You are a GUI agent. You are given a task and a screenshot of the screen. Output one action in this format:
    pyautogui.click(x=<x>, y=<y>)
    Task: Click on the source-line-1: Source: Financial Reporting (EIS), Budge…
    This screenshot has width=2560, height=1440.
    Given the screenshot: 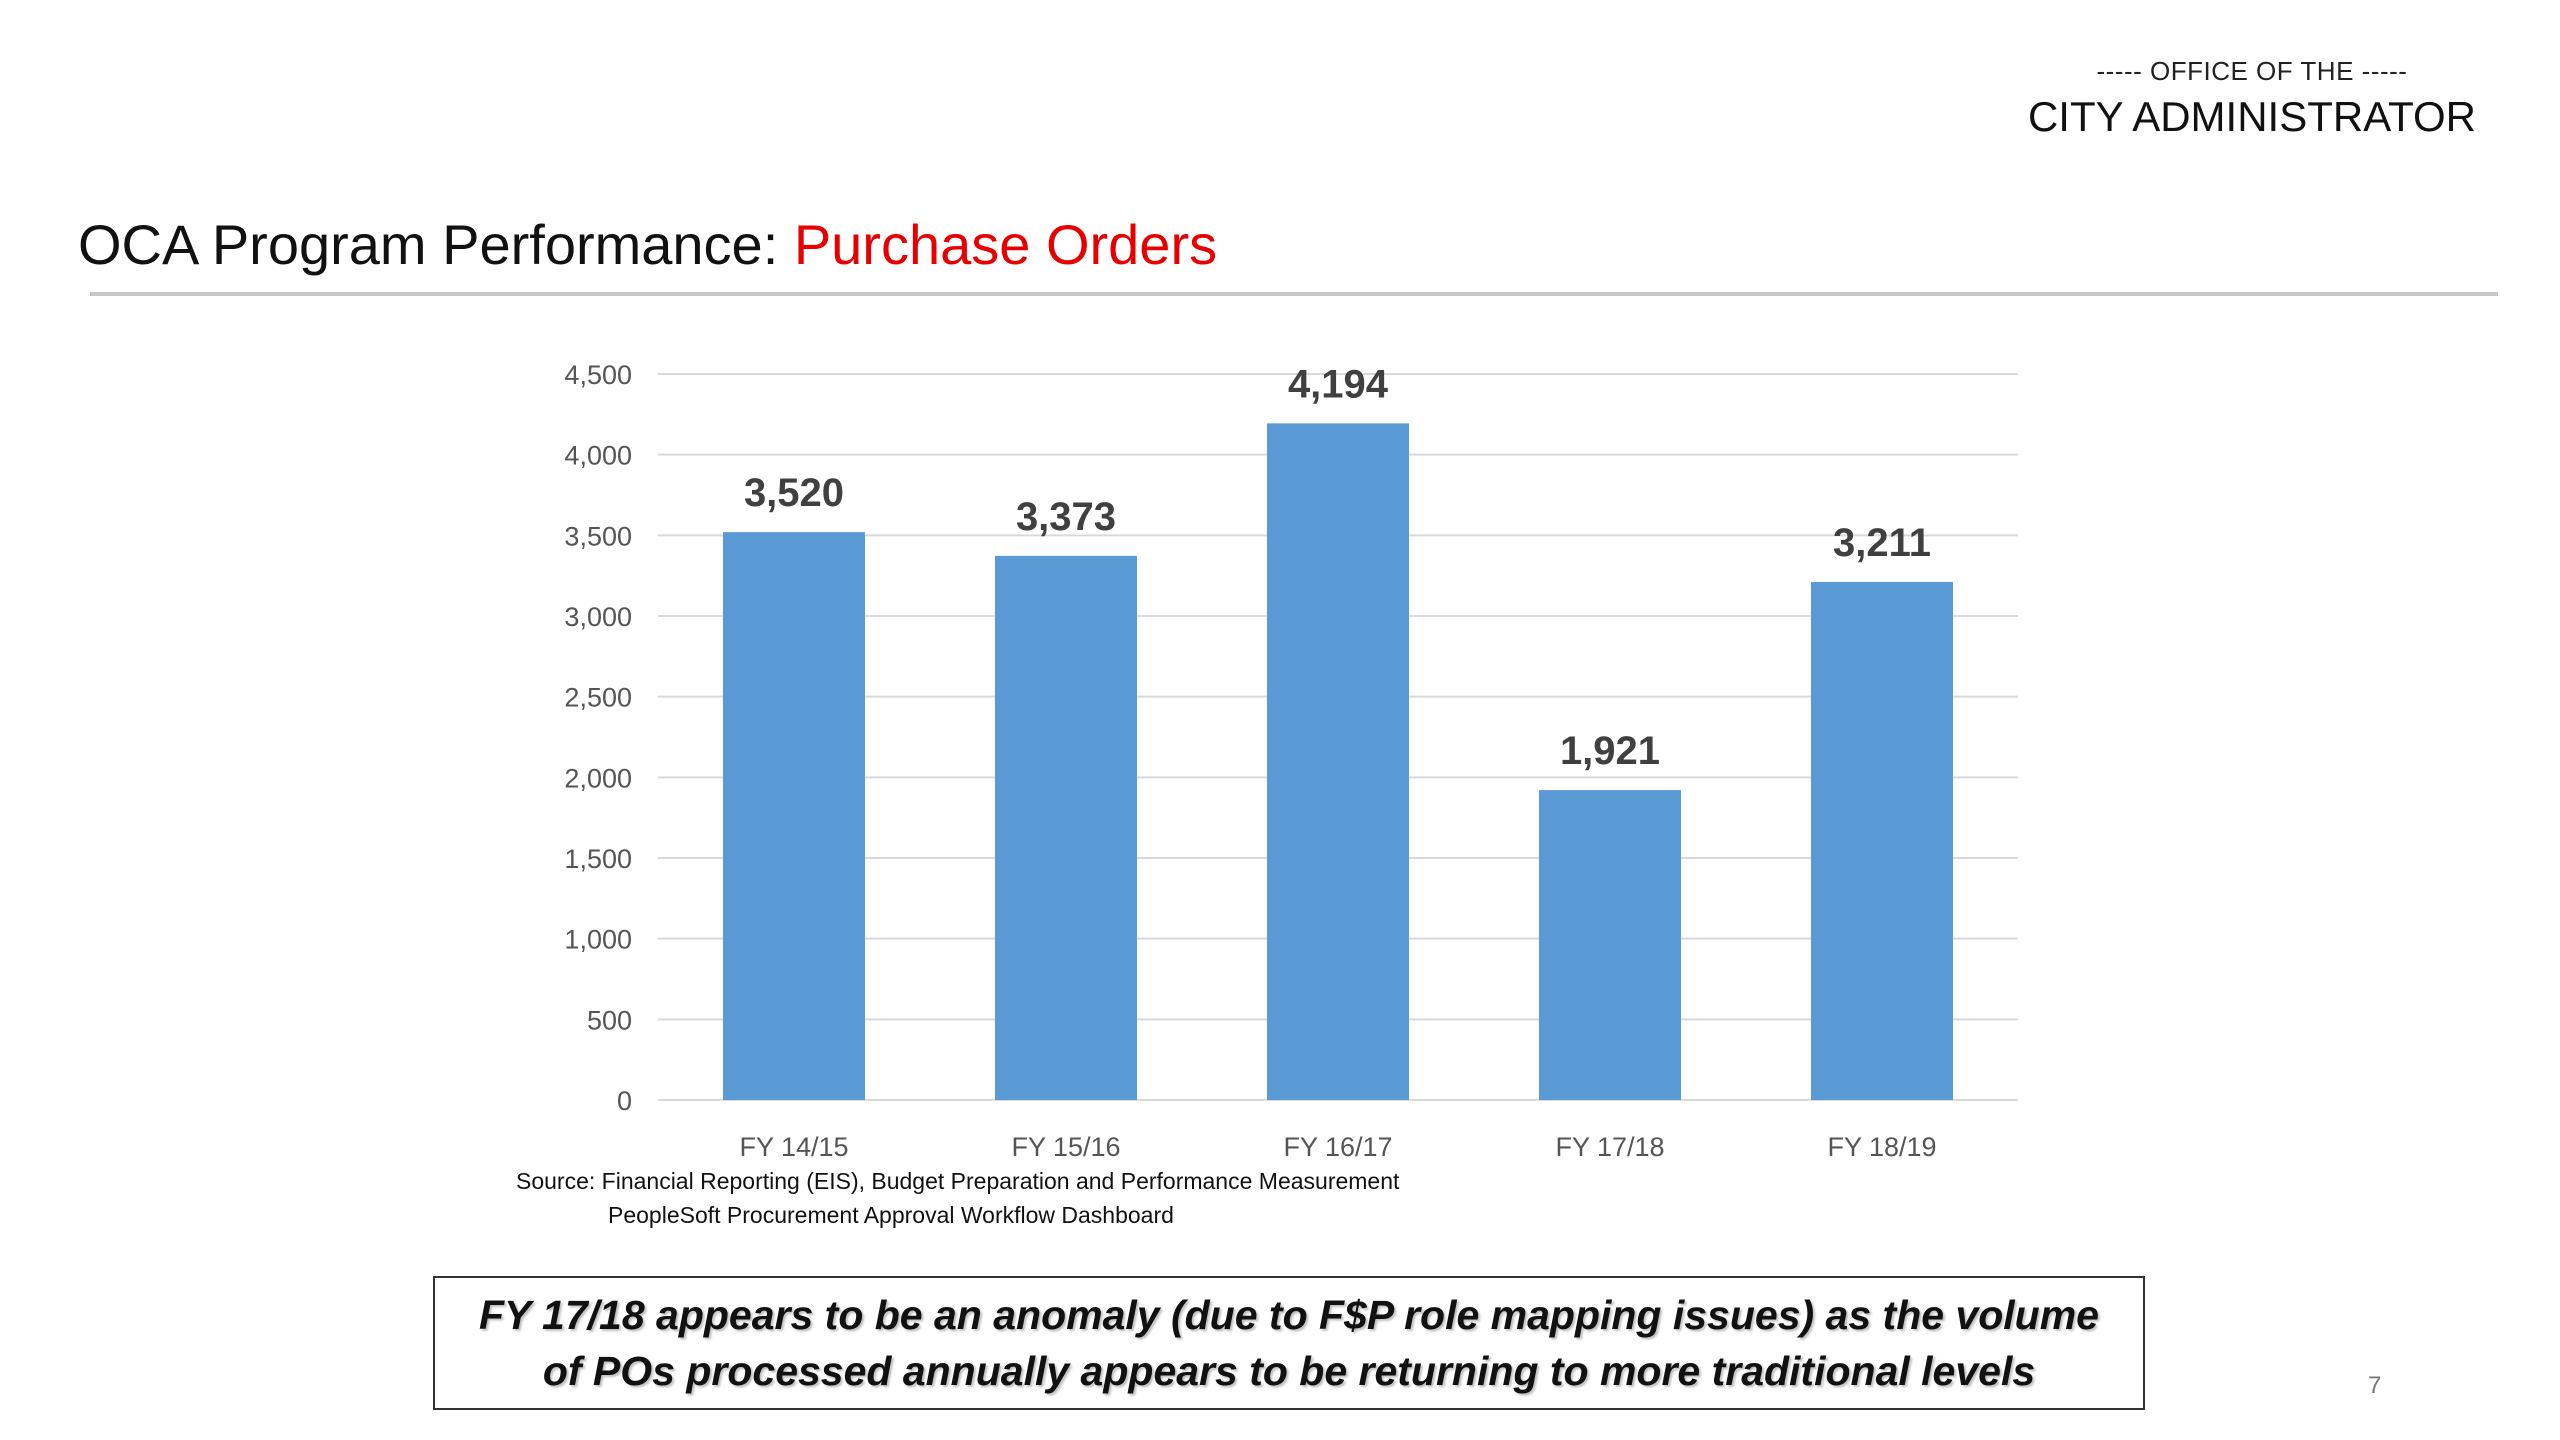 What is the action you would take?
    pyautogui.click(x=958, y=1181)
    